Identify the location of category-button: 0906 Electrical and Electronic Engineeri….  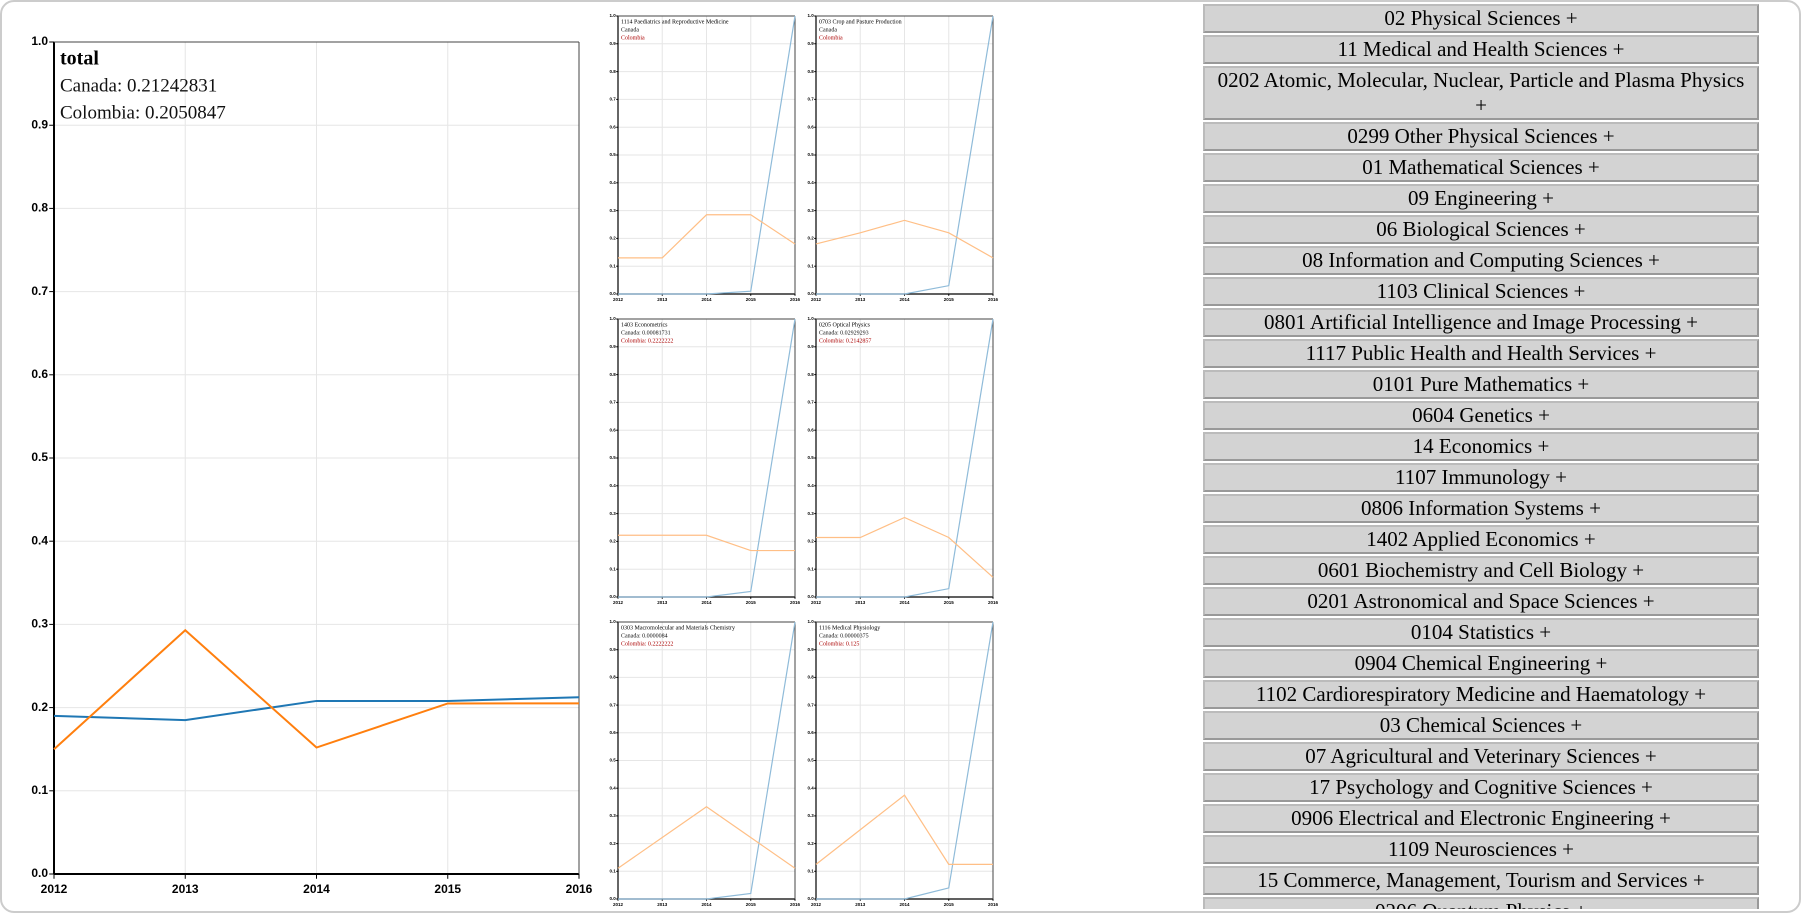
(1481, 818).